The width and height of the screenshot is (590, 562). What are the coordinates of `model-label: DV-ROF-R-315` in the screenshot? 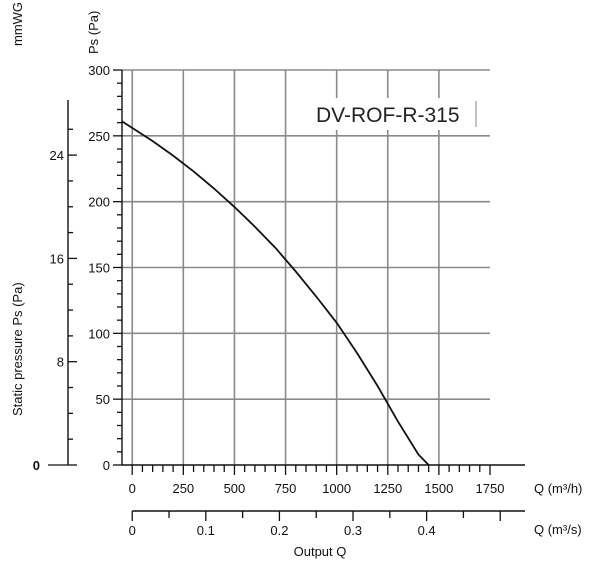 It's located at (388, 115).